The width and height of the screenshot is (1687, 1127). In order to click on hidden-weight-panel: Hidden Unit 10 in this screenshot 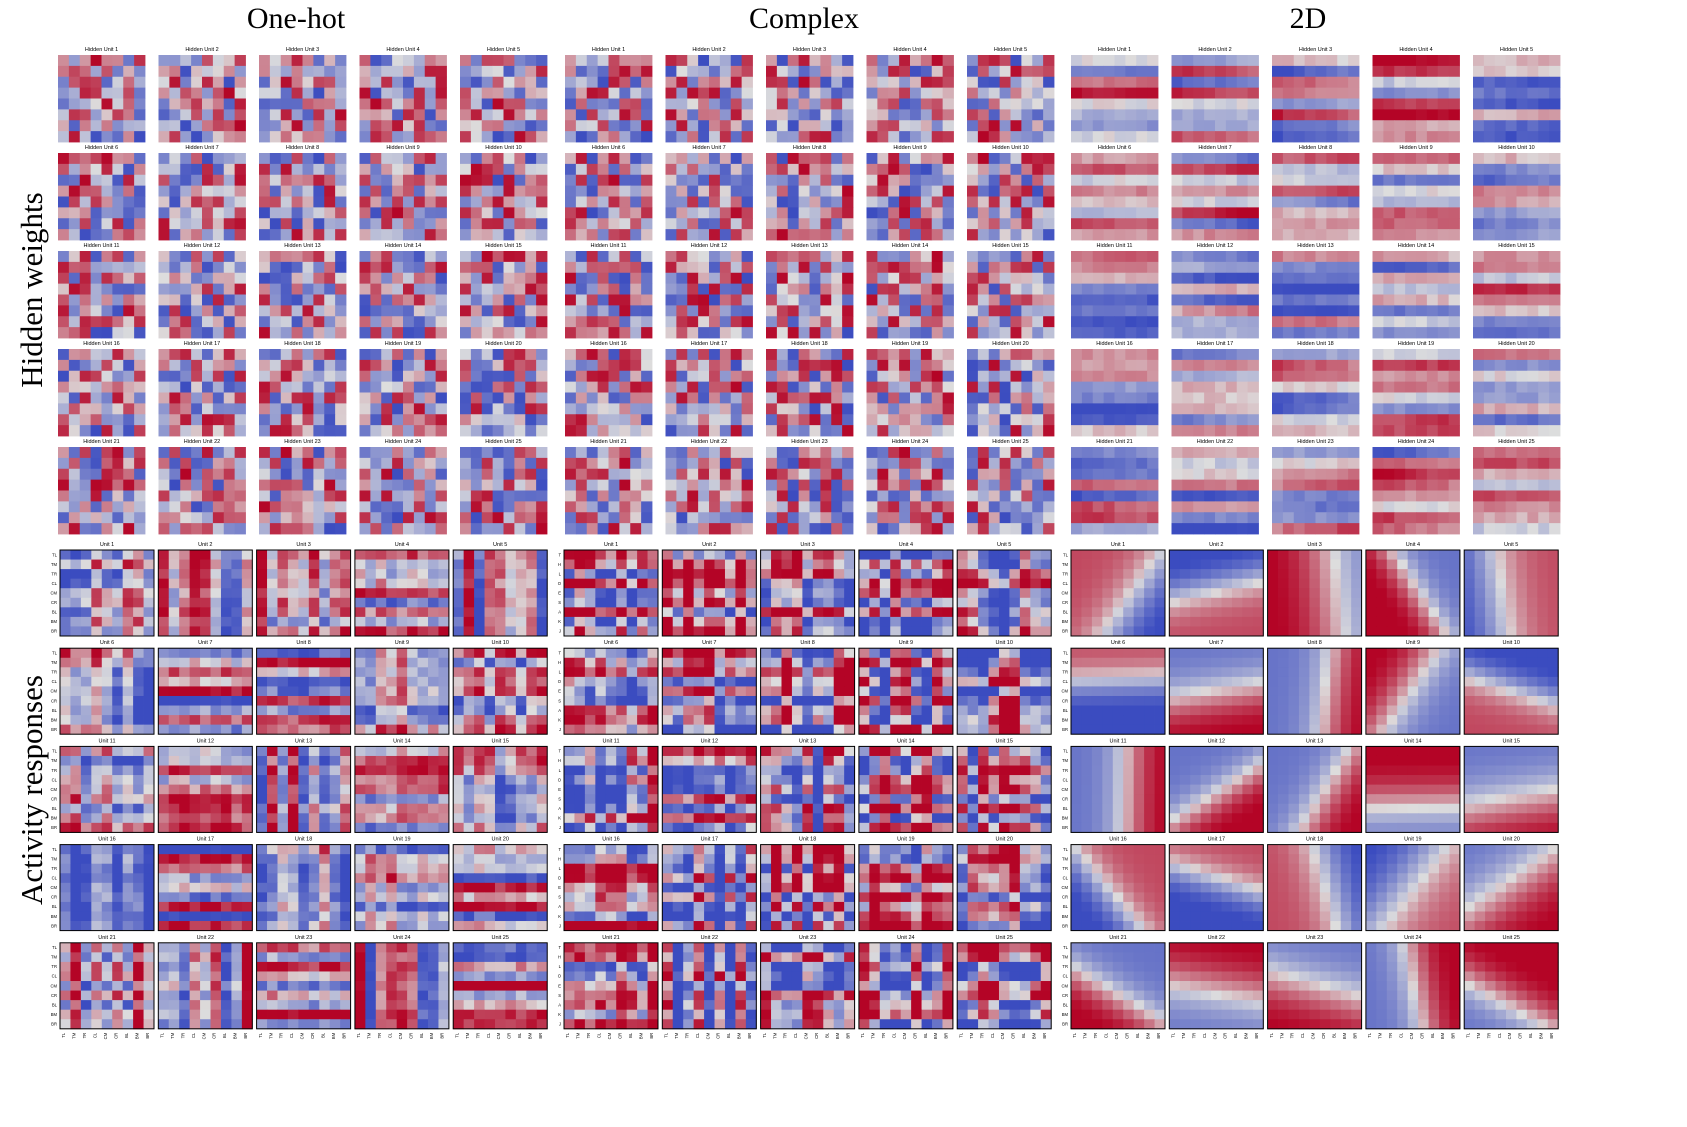, I will do `click(504, 193)`.